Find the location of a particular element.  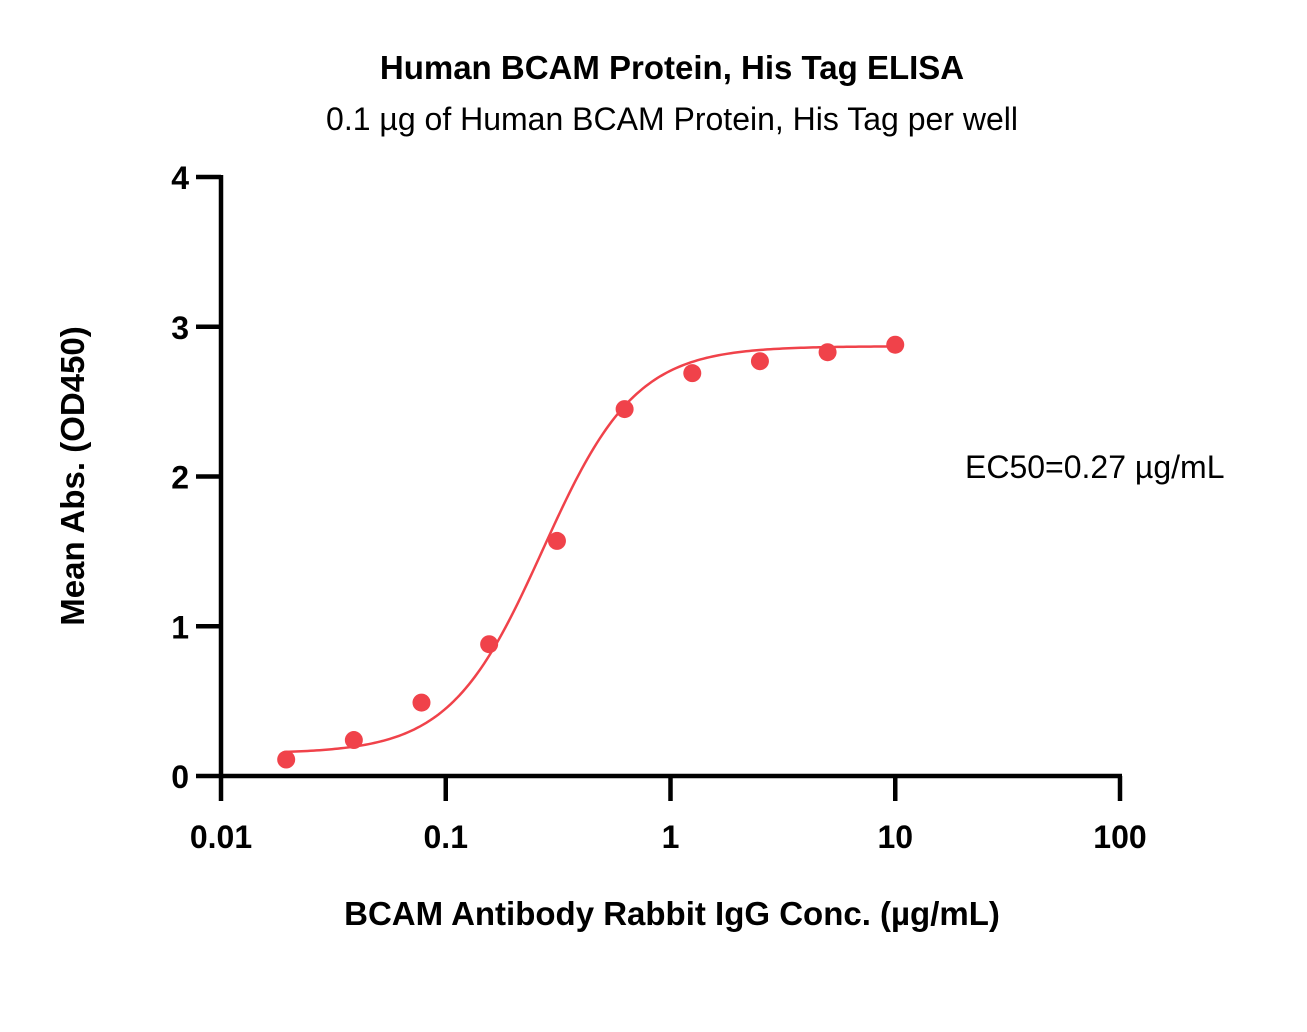

y-tick-label: 2 is located at coordinates (180, 478).